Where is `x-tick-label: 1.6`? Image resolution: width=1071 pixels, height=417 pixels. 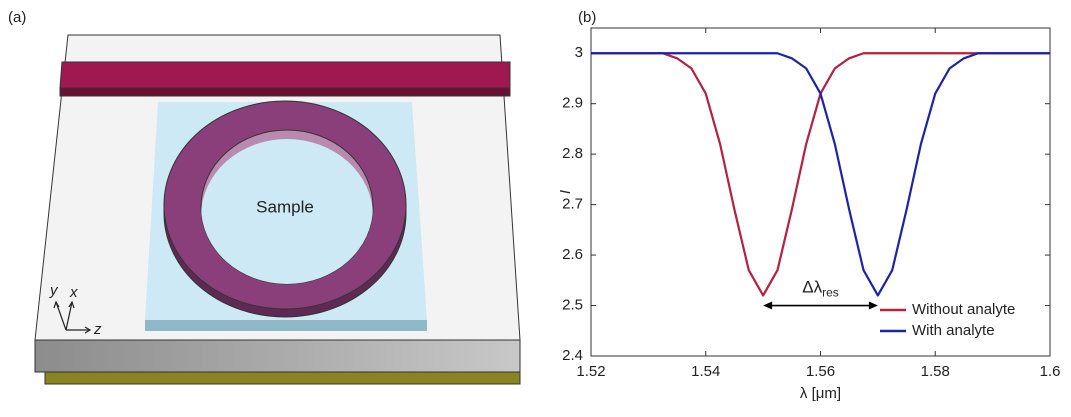 x-tick-label: 1.6 is located at coordinates (1050, 371).